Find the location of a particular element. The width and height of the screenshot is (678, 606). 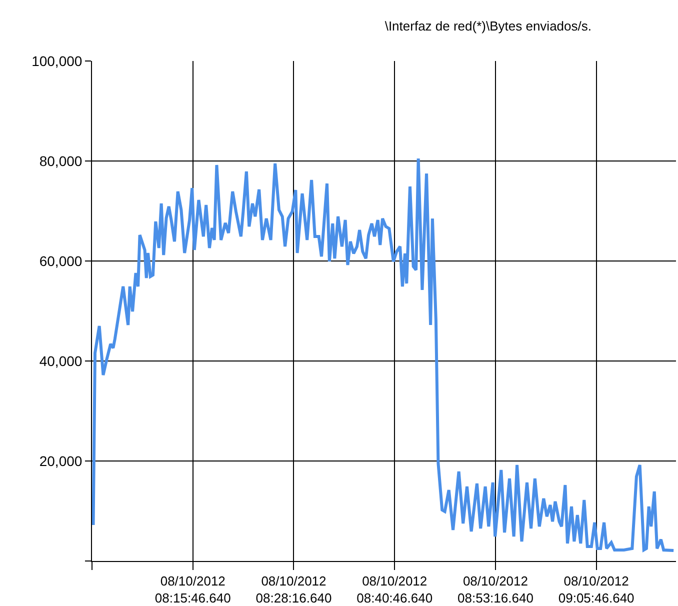

chart-title: \Interfaz de red(*)\Bytes enviados/s. is located at coordinates (488, 26).